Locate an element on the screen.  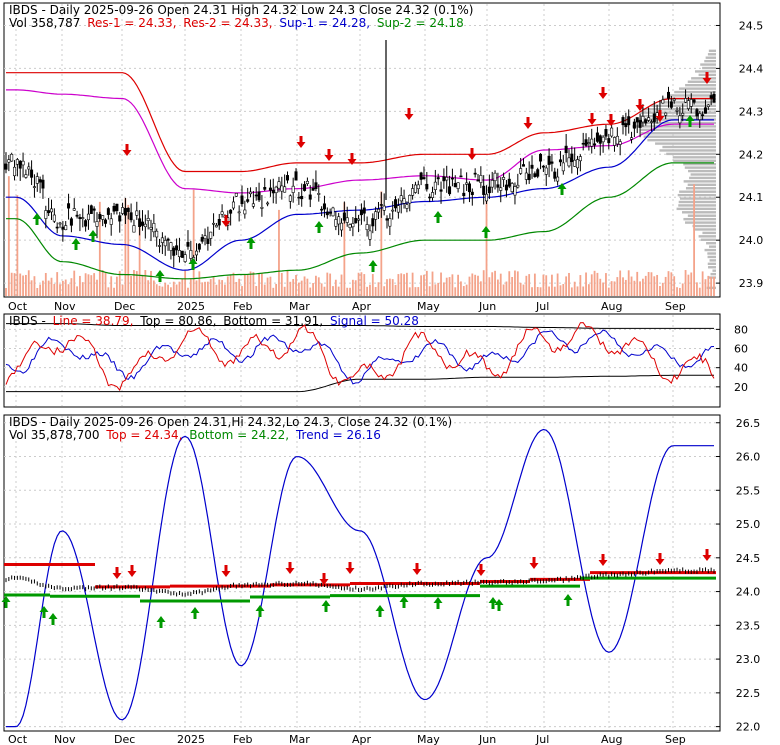
resistance-line is located at coordinates (360, 122).